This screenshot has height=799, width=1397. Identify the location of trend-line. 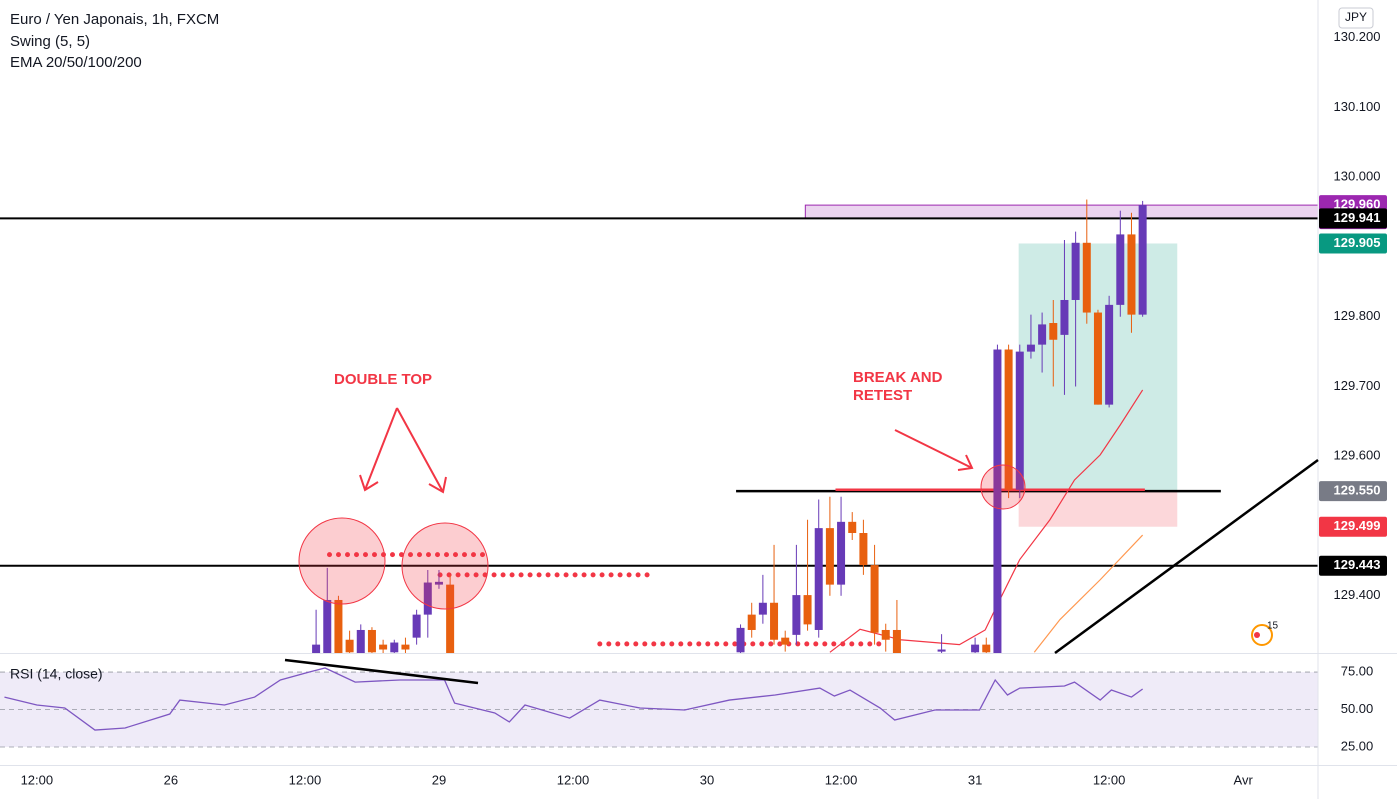
(1186, 556).